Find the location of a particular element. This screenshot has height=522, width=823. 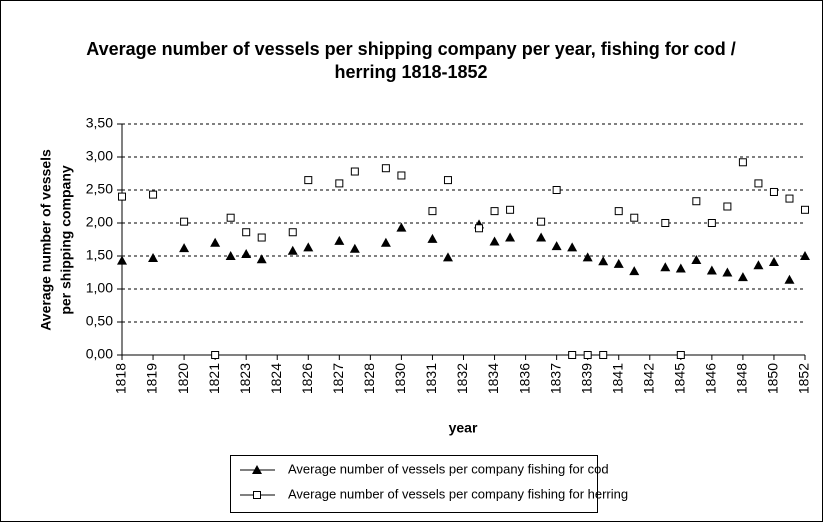

x-tick-label: 1821 is located at coordinates (214, 378).